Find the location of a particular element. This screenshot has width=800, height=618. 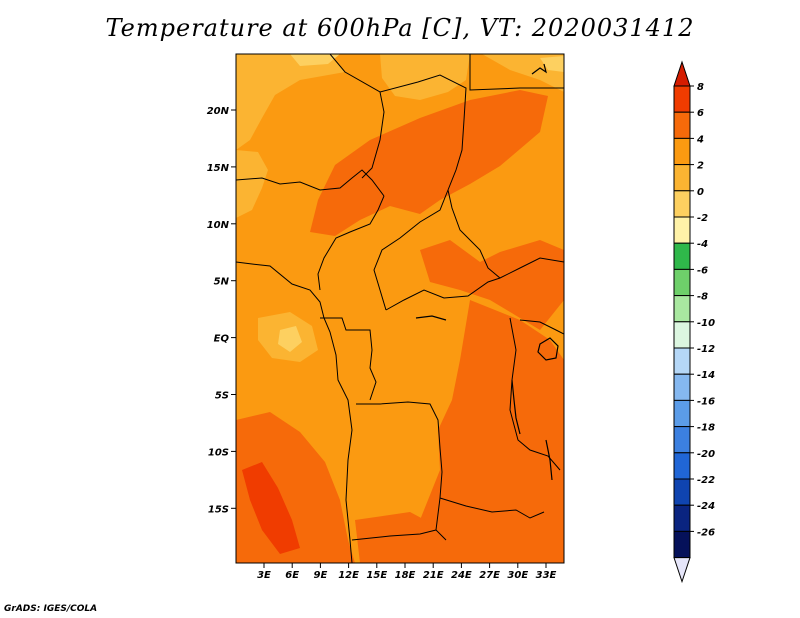

lon-label: 3E is located at coordinates (264, 575).